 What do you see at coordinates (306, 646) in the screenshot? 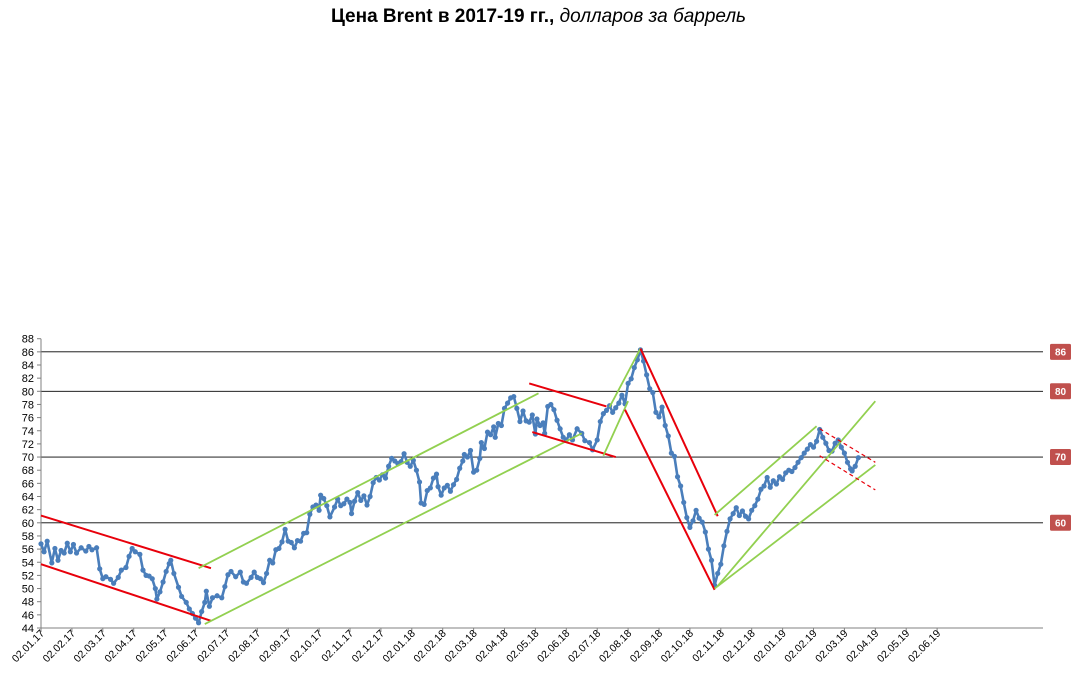
I see `x-tick-label: 02.10.17` at bounding box center [306, 646].